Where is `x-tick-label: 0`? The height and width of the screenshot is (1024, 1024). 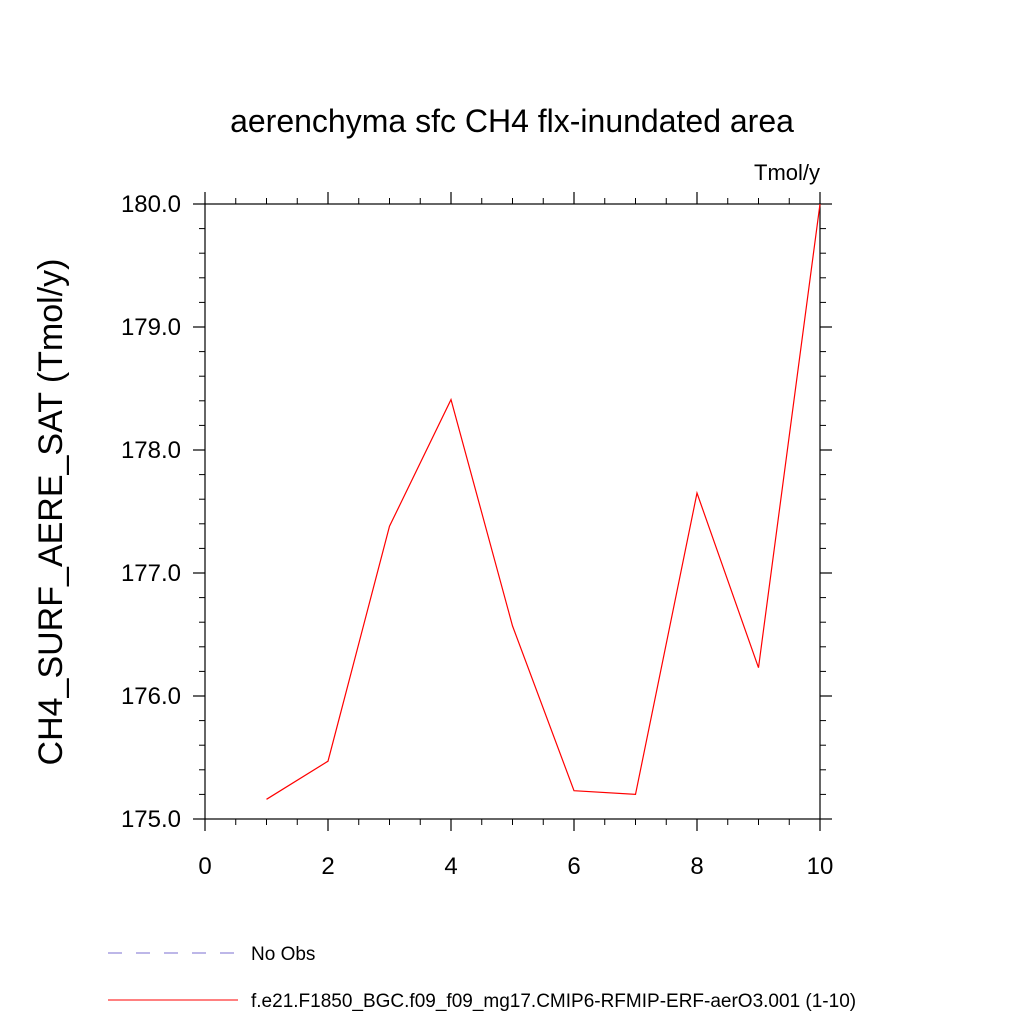 x-tick-label: 0 is located at coordinates (204, 866).